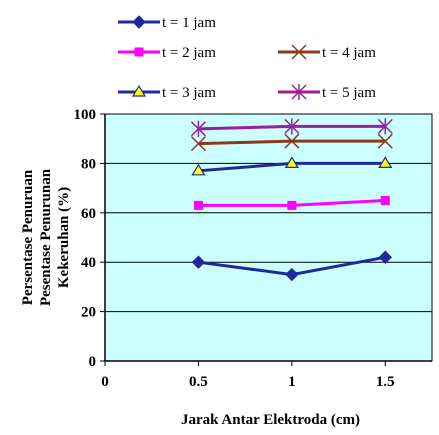 Image resolution: width=439 pixels, height=435 pixels. I want to click on y-tick-labels: 0 20 40 60 80 100, so click(85, 238).